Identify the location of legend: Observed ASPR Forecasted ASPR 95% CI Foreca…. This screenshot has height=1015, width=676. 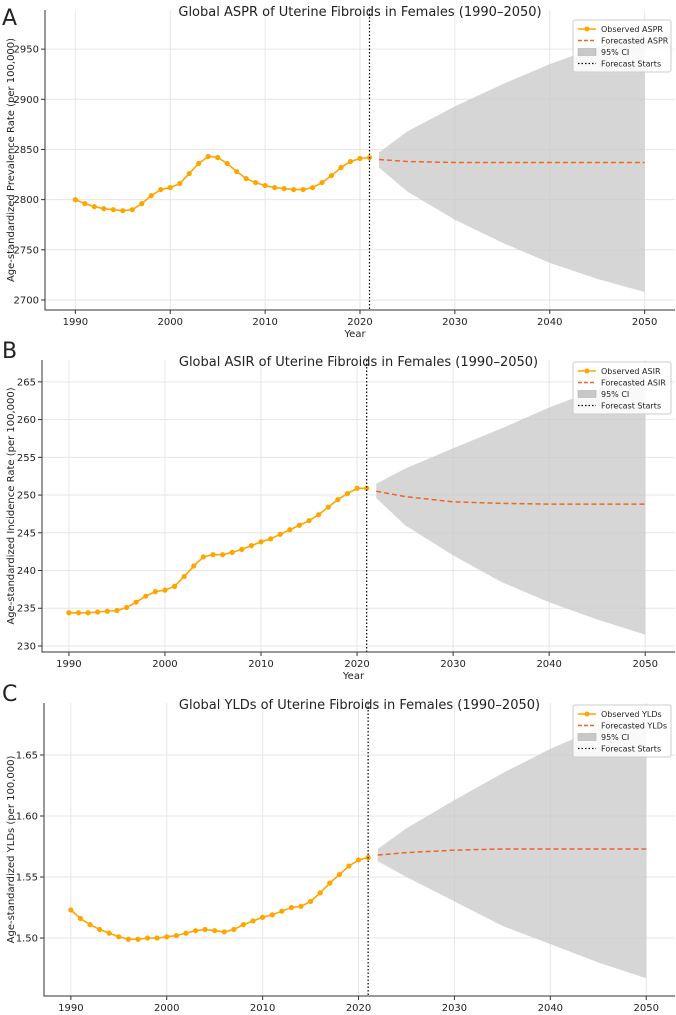
(622, 46).